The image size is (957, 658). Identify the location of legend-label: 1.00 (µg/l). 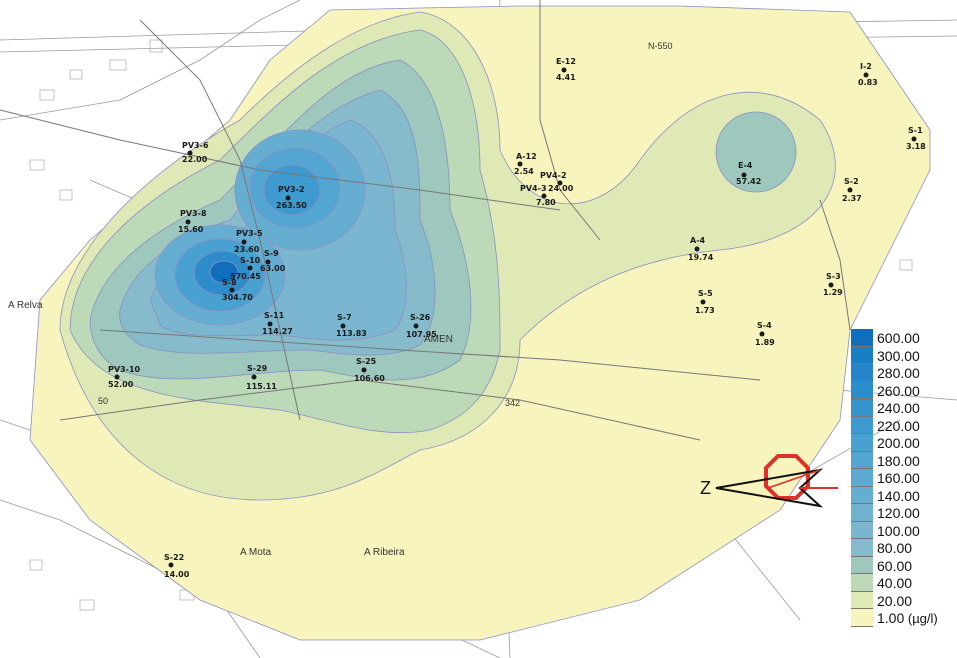
(907, 618).